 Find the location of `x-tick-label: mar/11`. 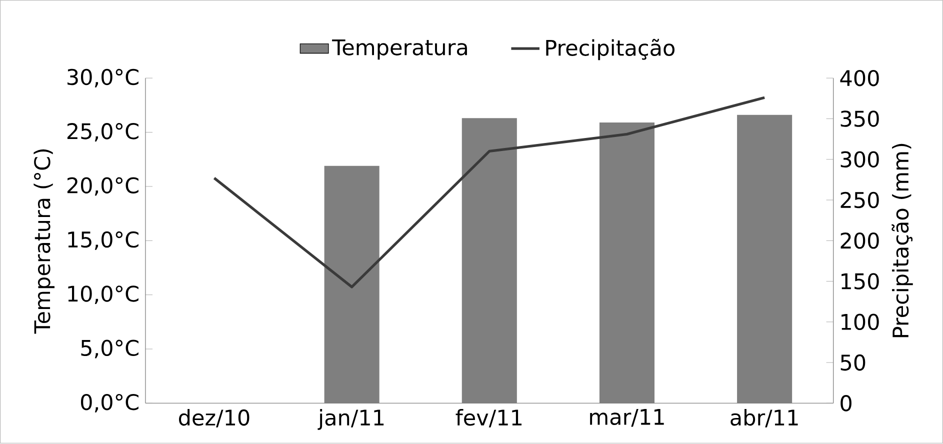

x-tick-label: mar/11 is located at coordinates (627, 418).